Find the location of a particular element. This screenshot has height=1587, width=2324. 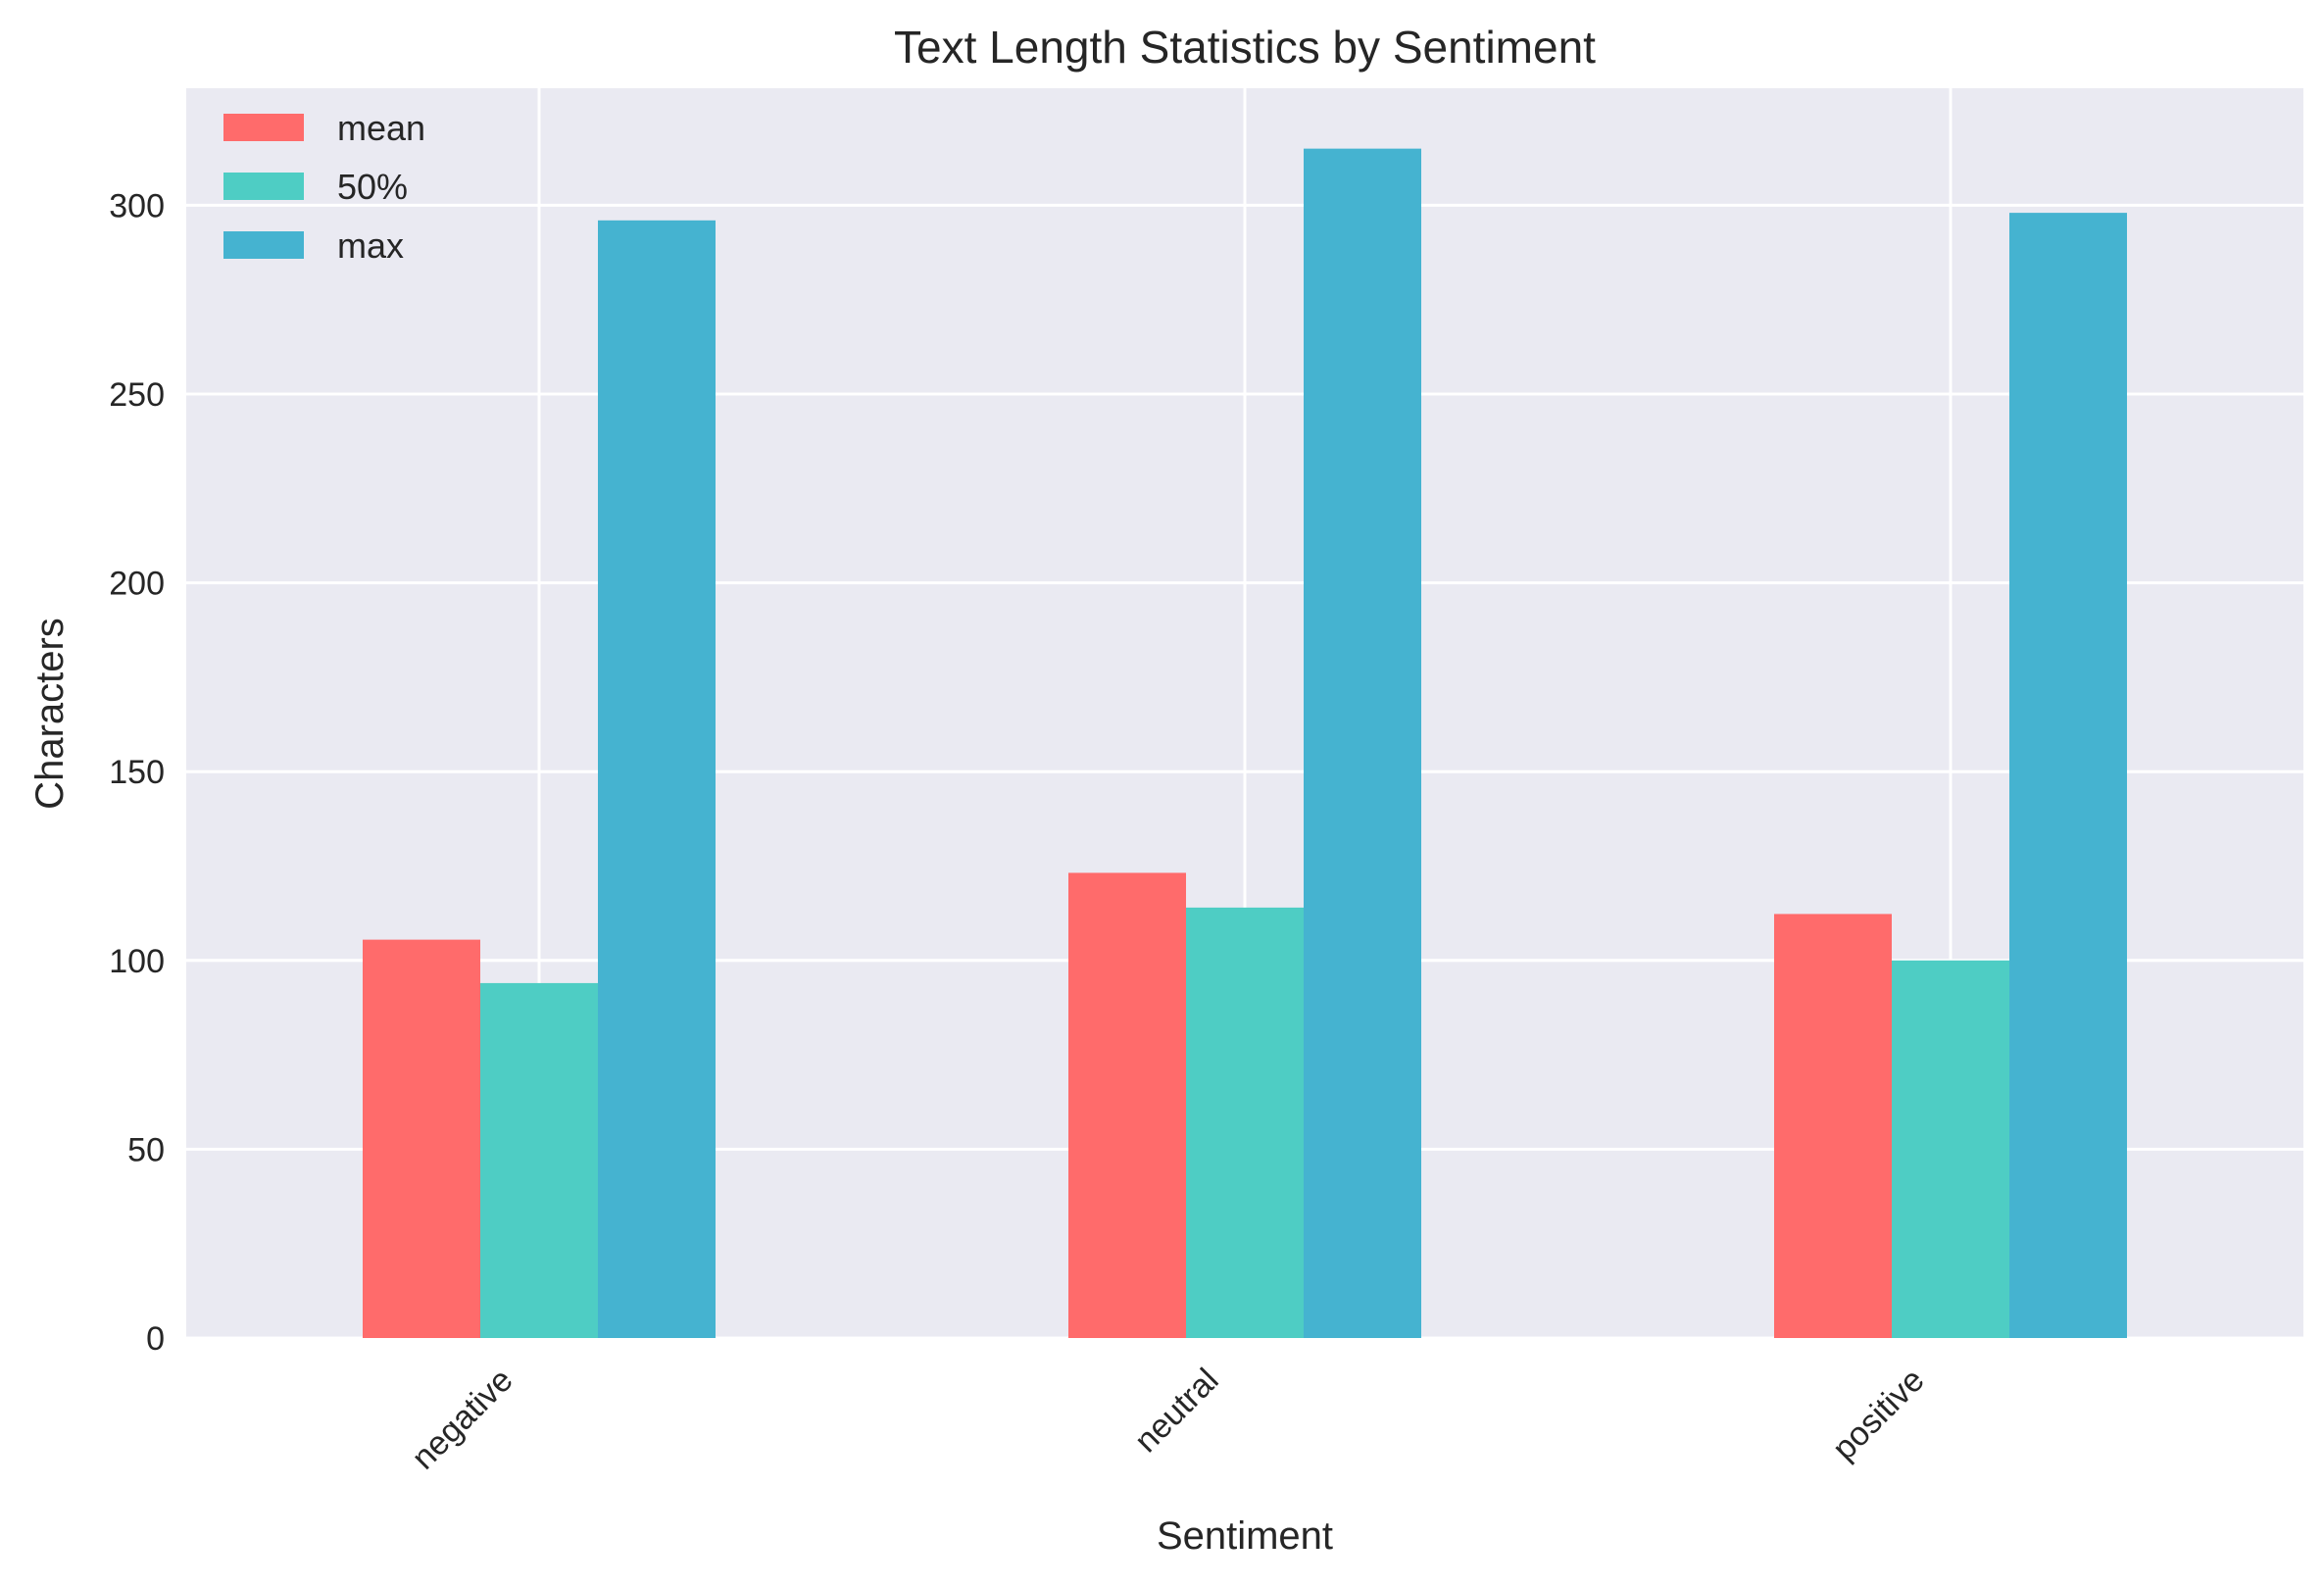

x-tick-label: negative is located at coordinates (462, 1419).